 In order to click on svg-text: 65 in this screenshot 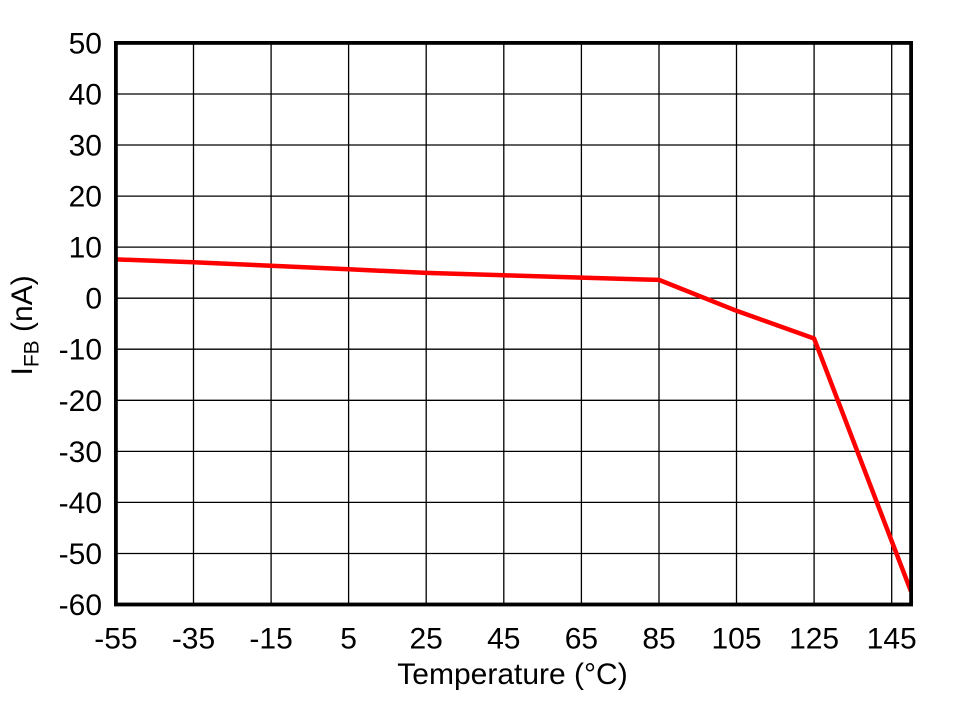, I will do `click(581, 639)`.